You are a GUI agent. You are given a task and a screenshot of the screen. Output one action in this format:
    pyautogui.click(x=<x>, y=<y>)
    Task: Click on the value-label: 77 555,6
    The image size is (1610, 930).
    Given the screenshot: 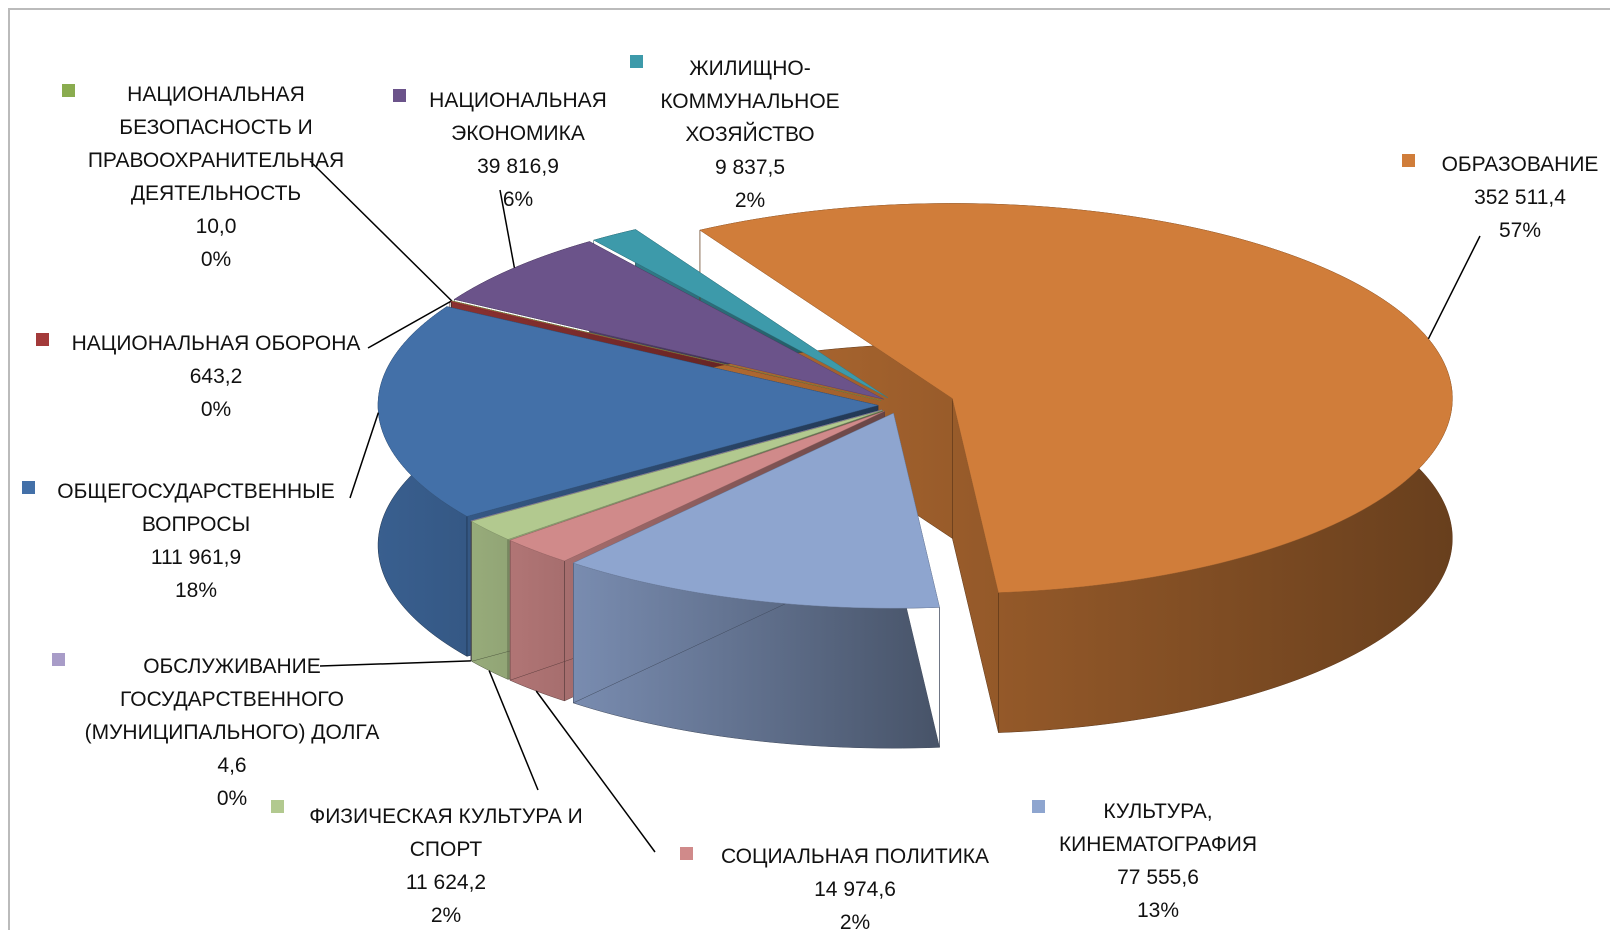 What is the action you would take?
    pyautogui.click(x=1158, y=877)
    